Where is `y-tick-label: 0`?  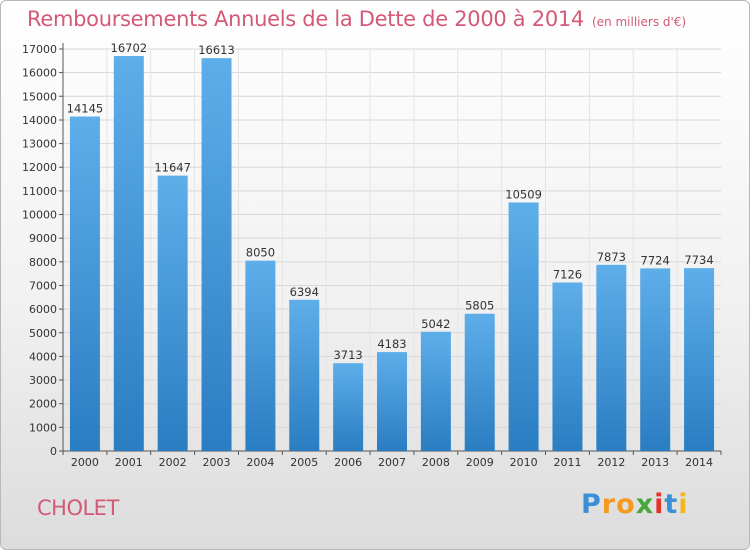 y-tick-label: 0 is located at coordinates (53, 451).